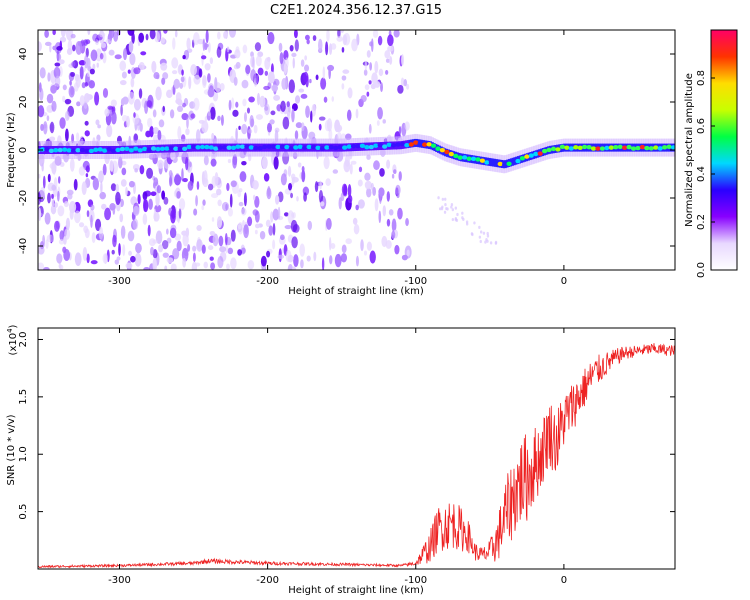  I want to click on spectrogram-y-tick-label: 0, so click(23, 150).